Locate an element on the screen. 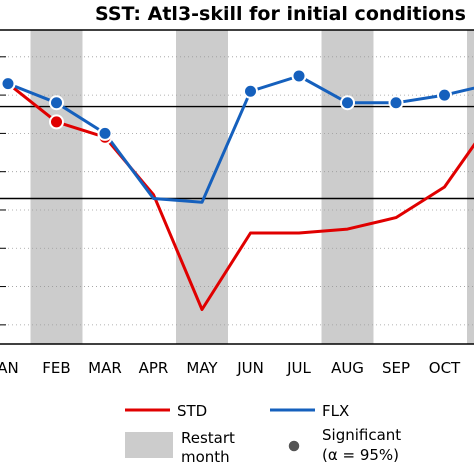  x-tick-label: SEP is located at coordinates (396, 368).